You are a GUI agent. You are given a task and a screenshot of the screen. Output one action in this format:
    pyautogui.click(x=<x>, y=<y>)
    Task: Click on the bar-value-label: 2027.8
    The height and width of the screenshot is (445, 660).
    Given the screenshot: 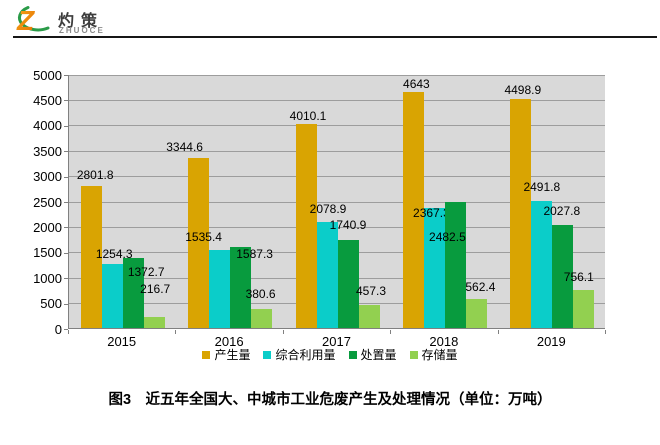 What is the action you would take?
    pyautogui.click(x=562, y=210)
    